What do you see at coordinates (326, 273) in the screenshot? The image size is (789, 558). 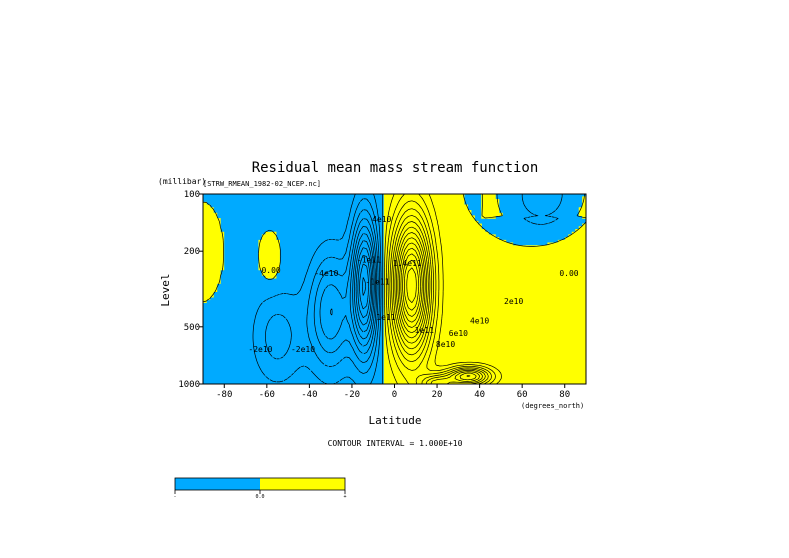 I see `contour-label: -4e10` at bounding box center [326, 273].